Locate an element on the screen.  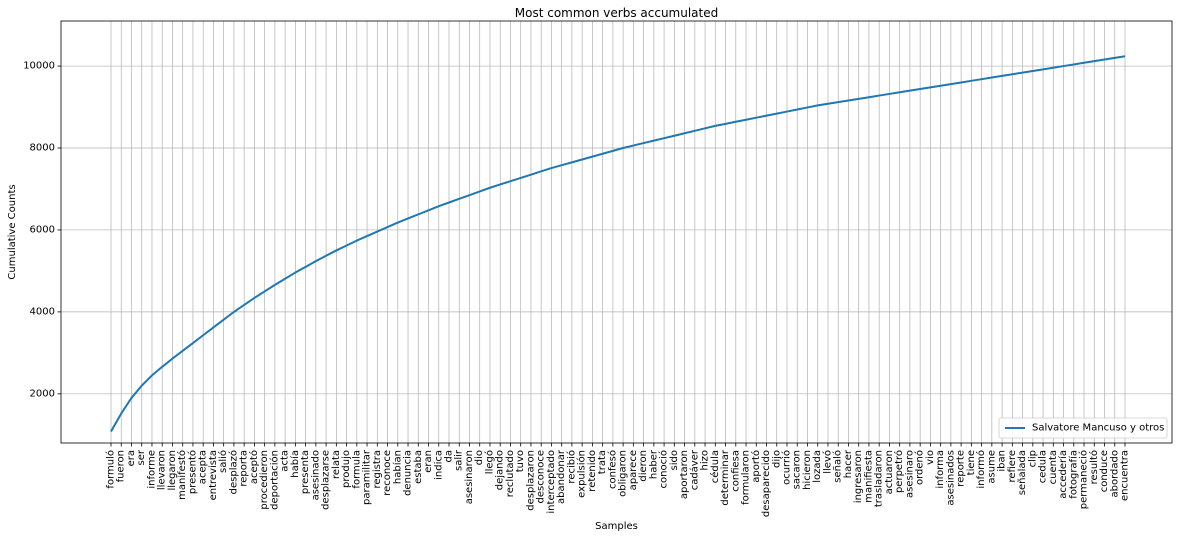
x-tick-label: reporta is located at coordinates (244, 468).